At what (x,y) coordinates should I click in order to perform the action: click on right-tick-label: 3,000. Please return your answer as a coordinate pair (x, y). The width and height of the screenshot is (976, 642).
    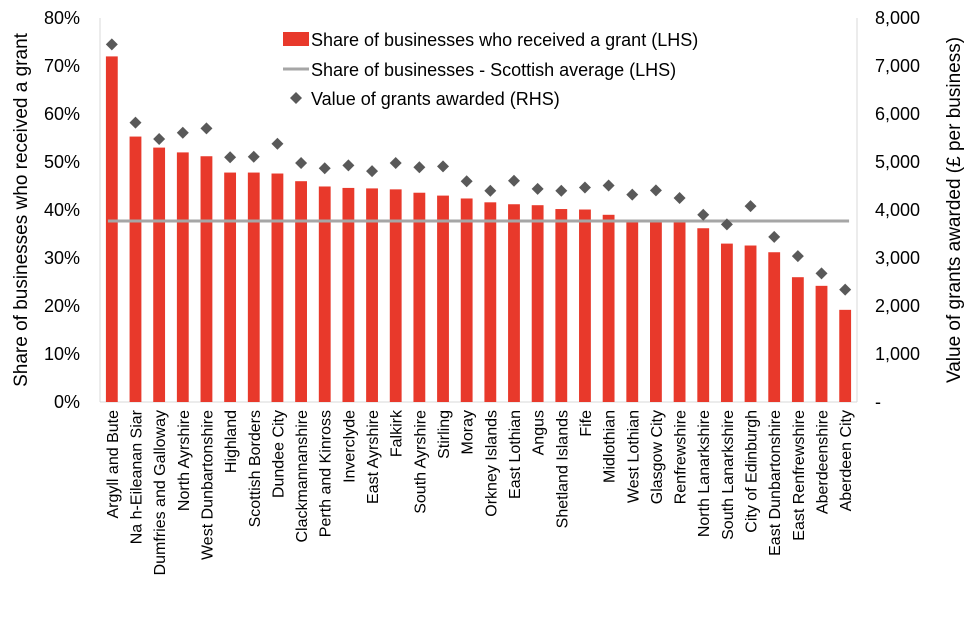
    Looking at the image, I should click on (897, 258).